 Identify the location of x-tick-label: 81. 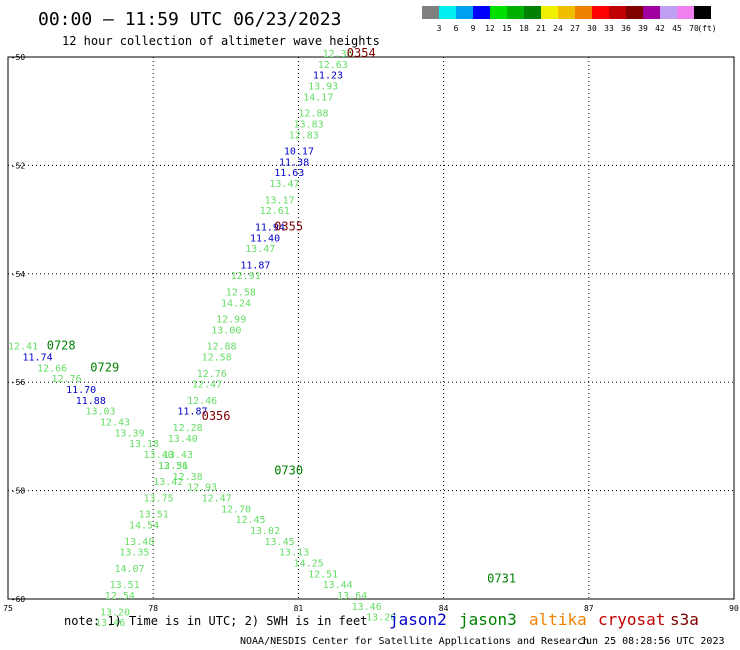
(299, 608).